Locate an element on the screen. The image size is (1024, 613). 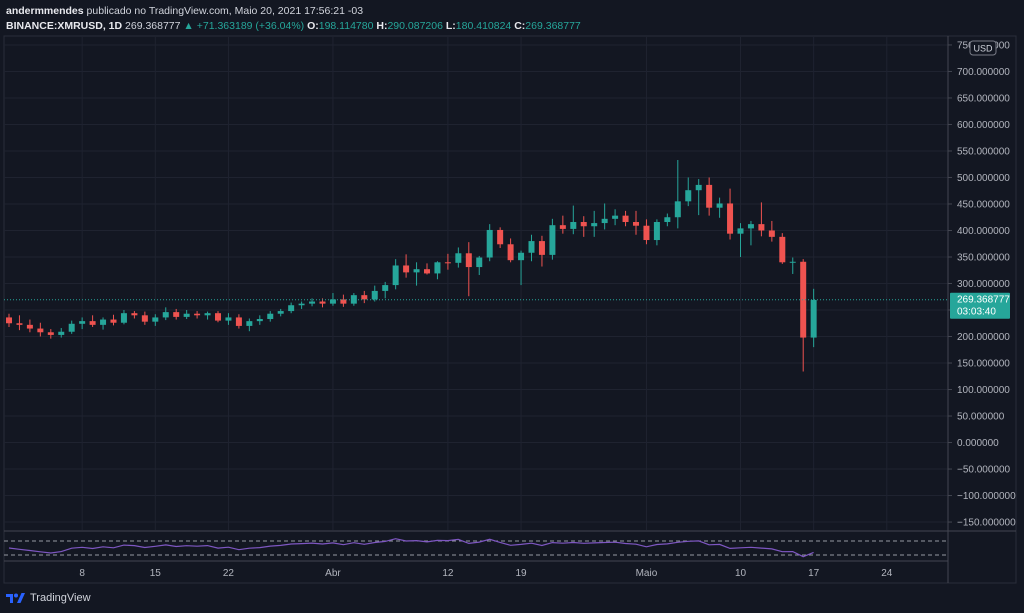
low-value: 180.410824 is located at coordinates (483, 26).